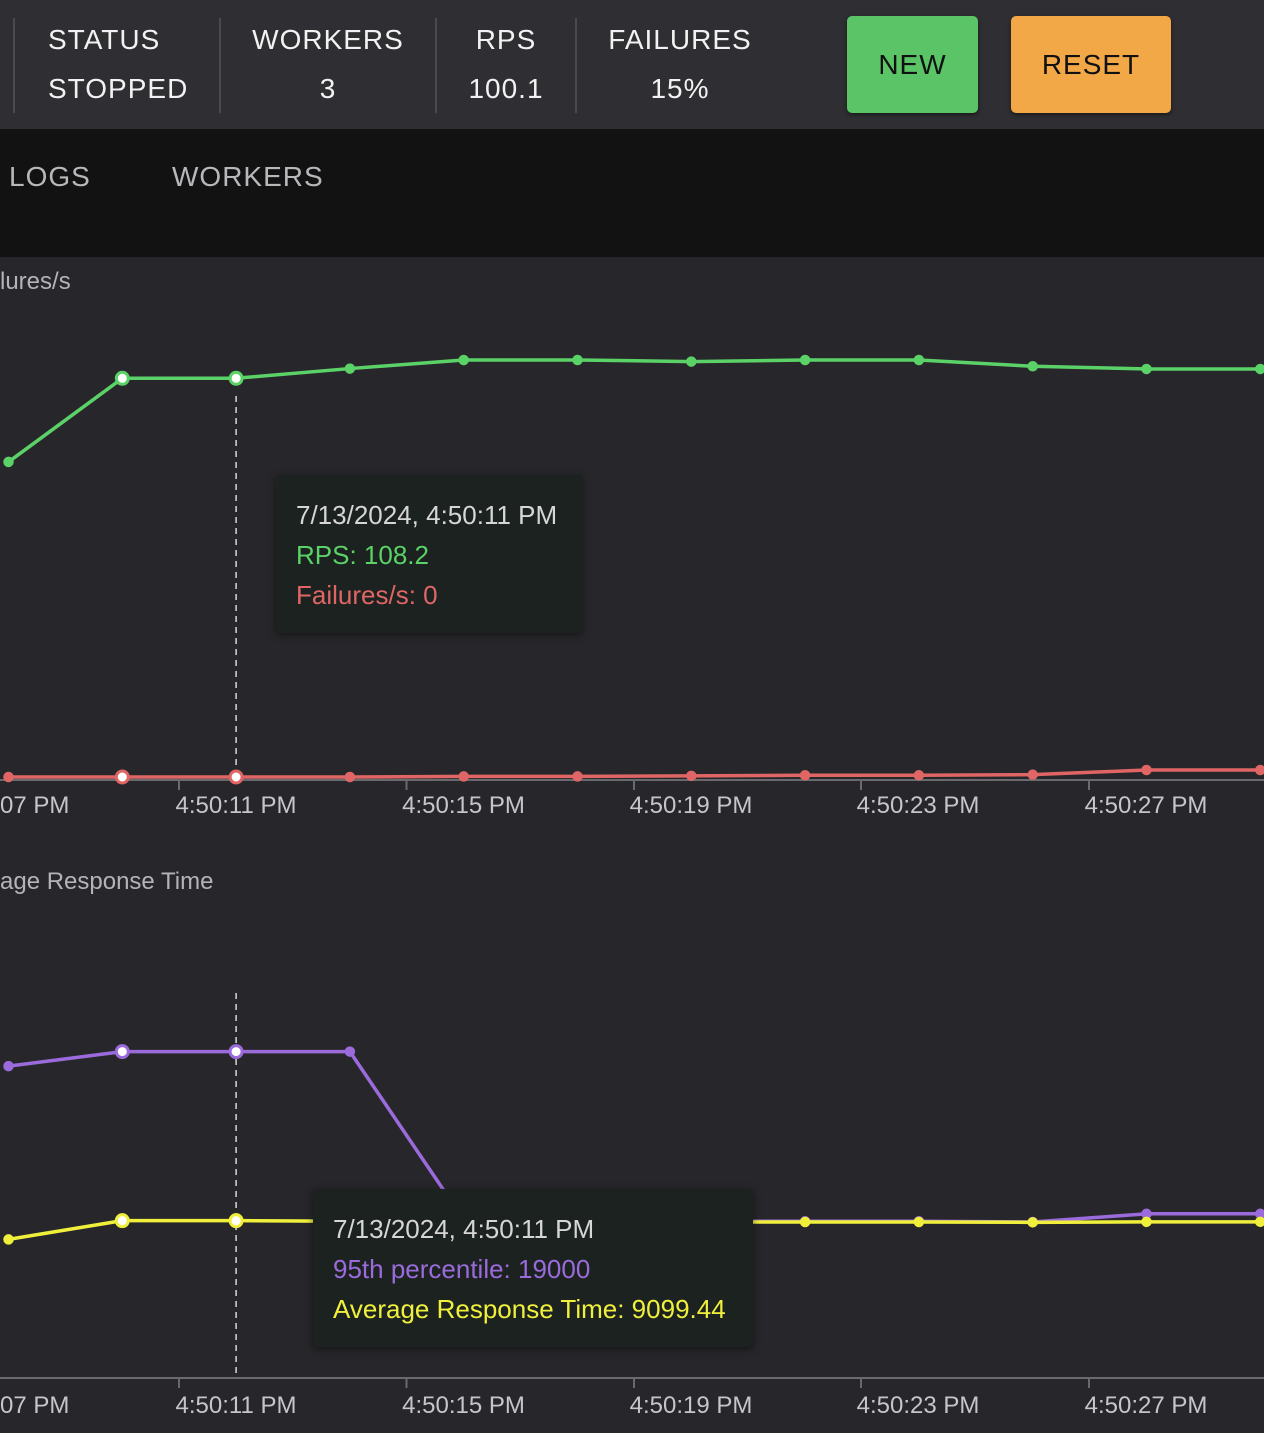 The height and width of the screenshot is (1433, 1264). Describe the element at coordinates (35, 281) in the screenshot. I see `chart-title-rps: lures/s` at that location.